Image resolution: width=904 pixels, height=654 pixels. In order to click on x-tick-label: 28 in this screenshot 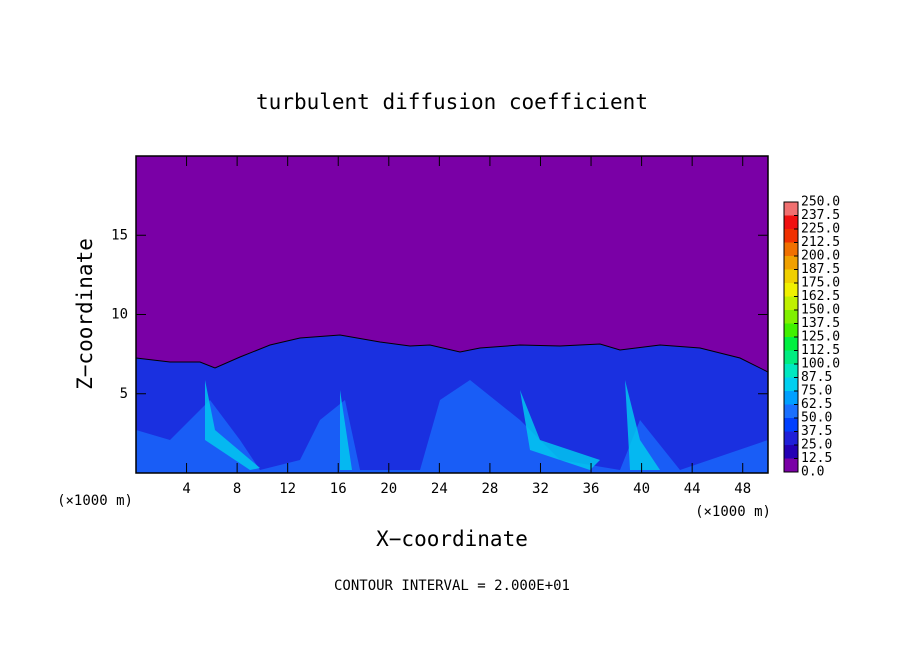, I will do `click(489, 489)`.